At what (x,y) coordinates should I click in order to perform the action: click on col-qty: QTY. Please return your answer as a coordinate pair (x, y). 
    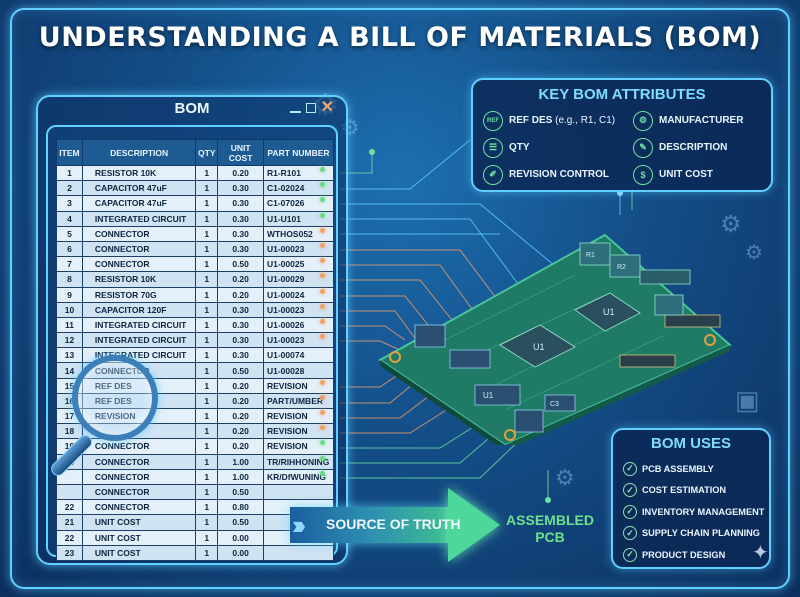
    Looking at the image, I should click on (207, 152).